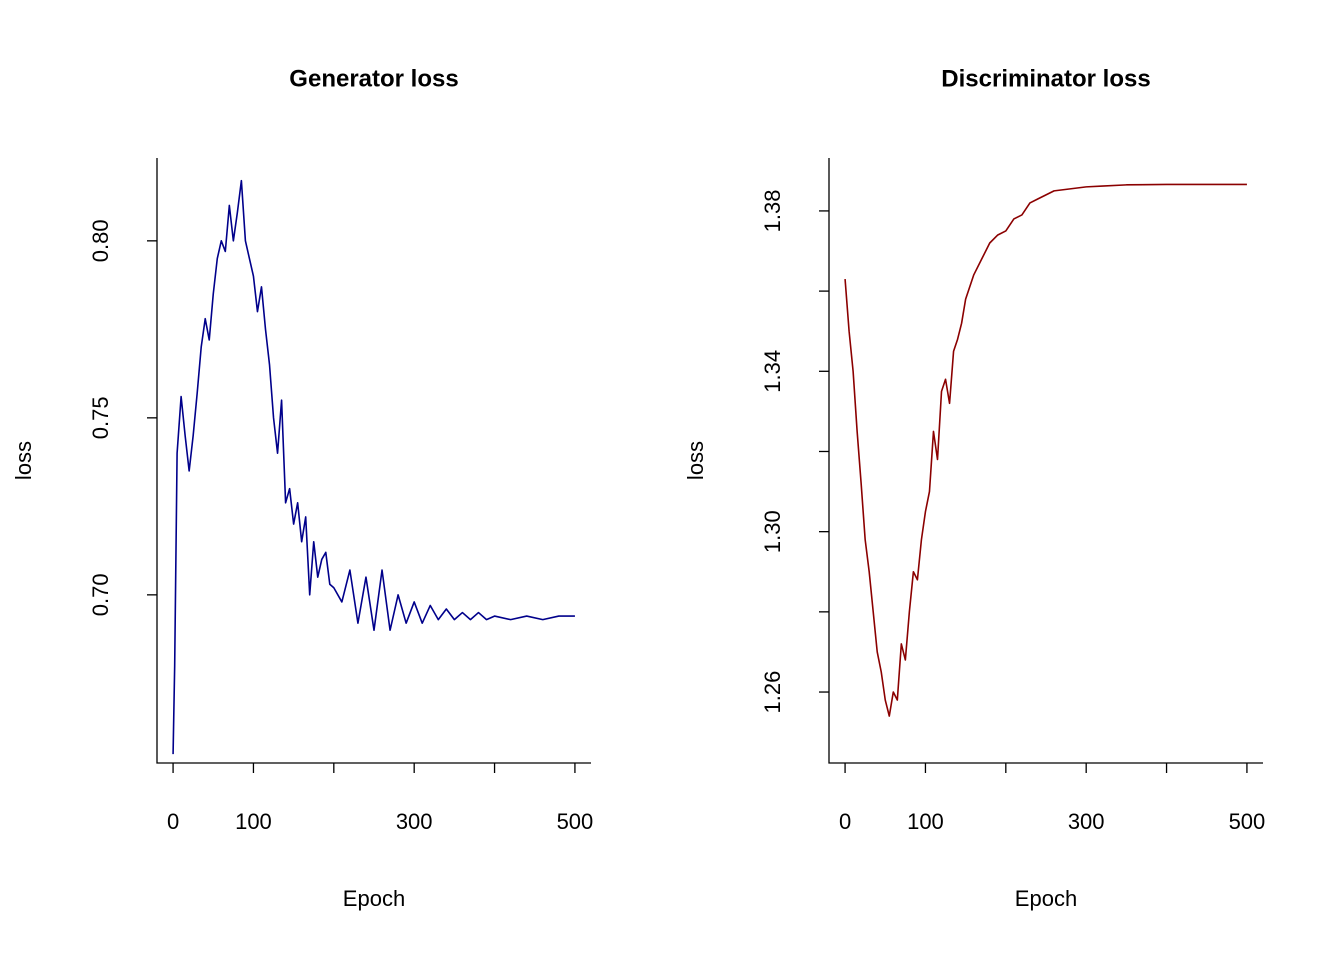 The height and width of the screenshot is (965, 1344). What do you see at coordinates (772, 371) in the screenshot?
I see `y-tick-label: 1.34` at bounding box center [772, 371].